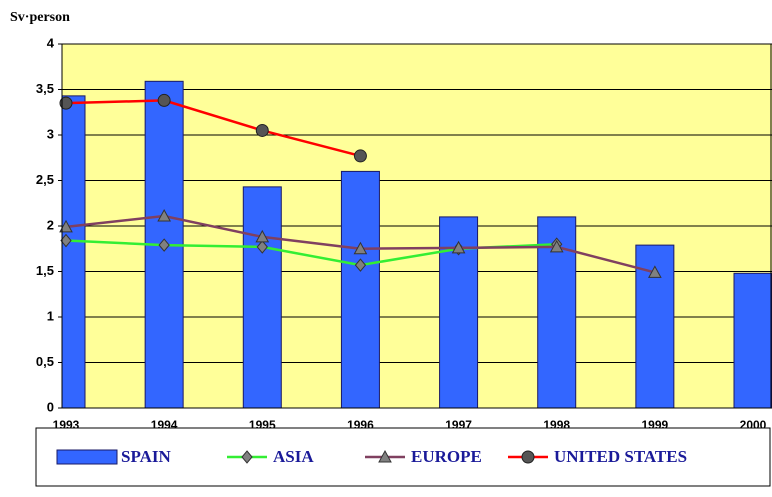  Describe the element at coordinates (213, 128) in the screenshot. I see `line` at that location.